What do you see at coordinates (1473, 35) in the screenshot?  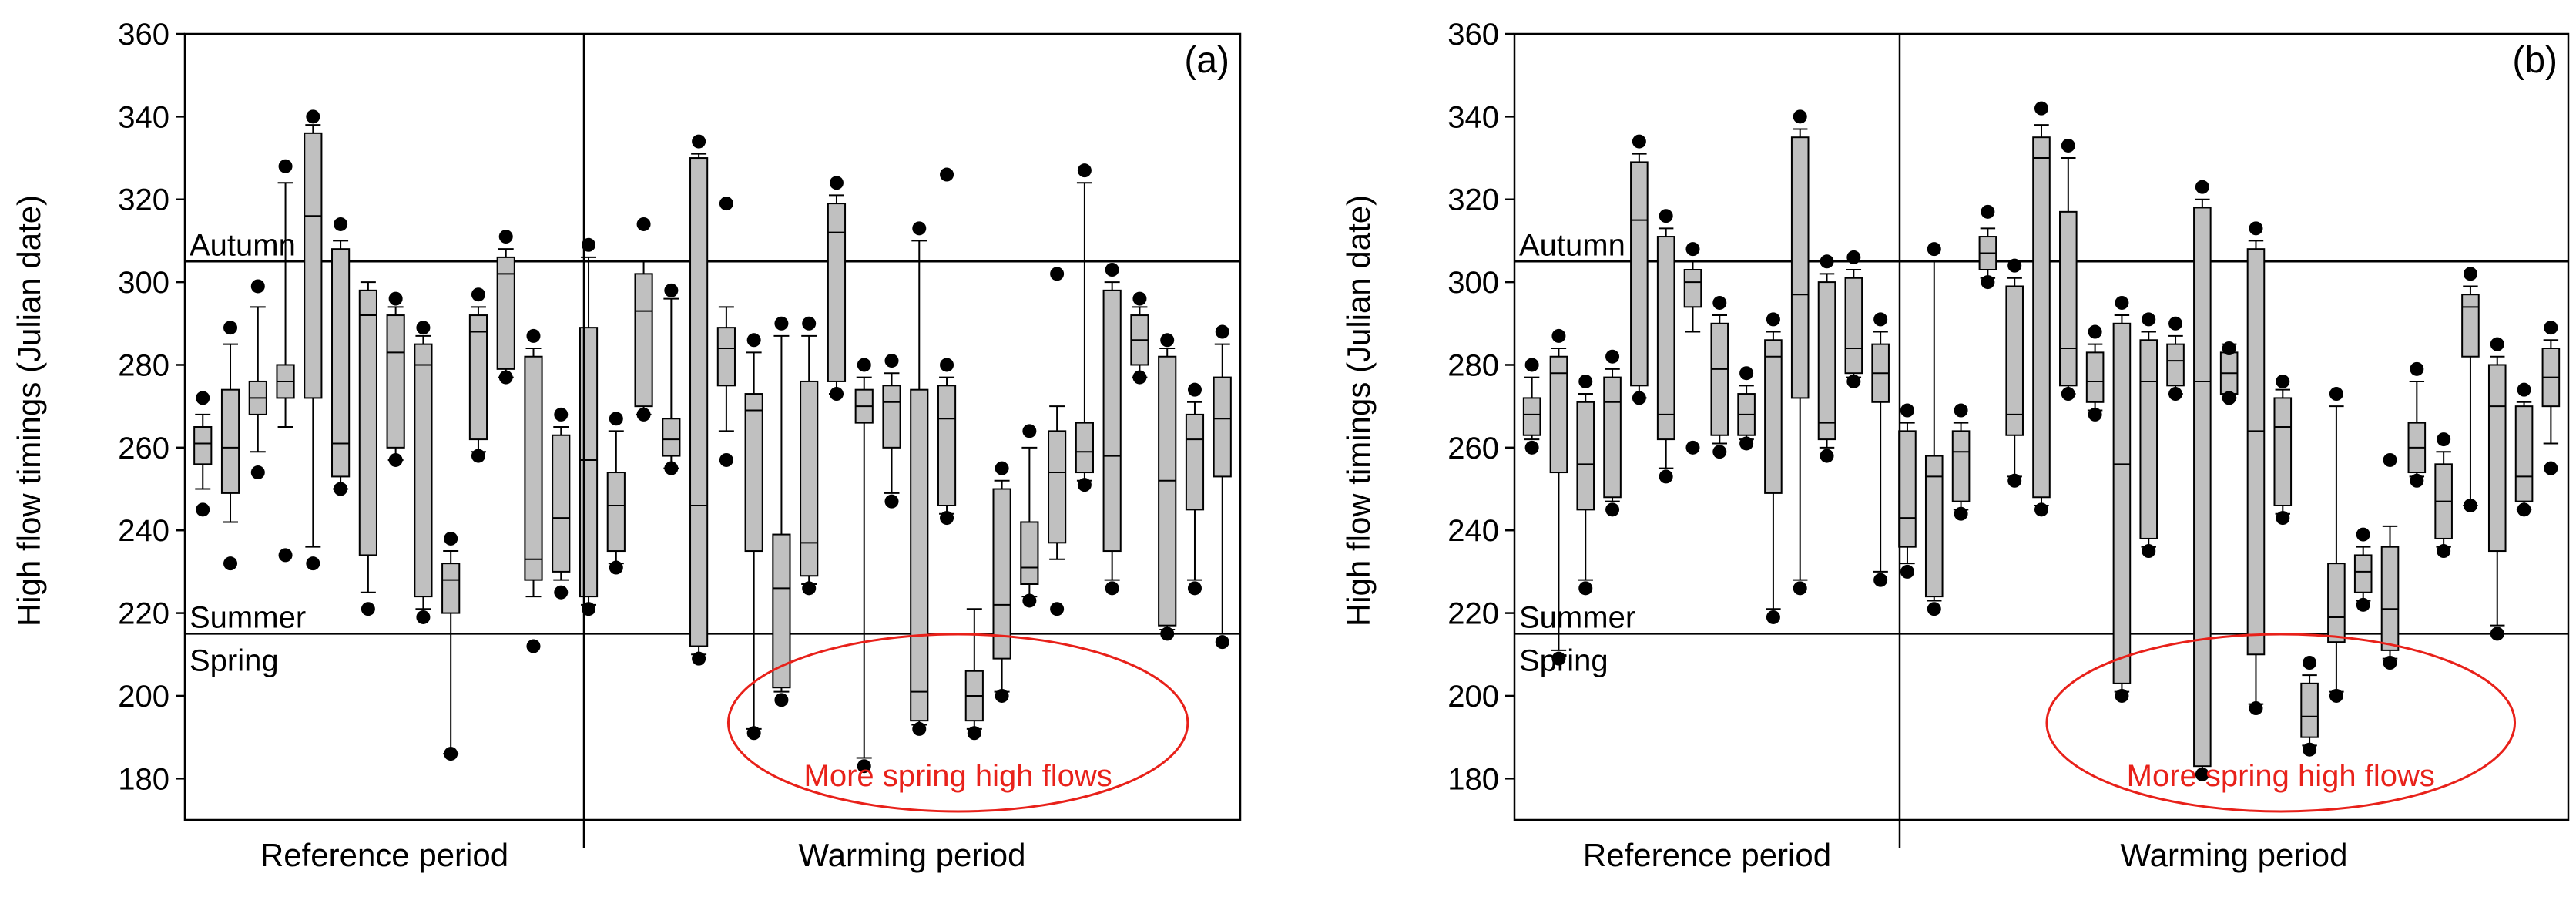 I see `y-tick-label: 360` at bounding box center [1473, 35].